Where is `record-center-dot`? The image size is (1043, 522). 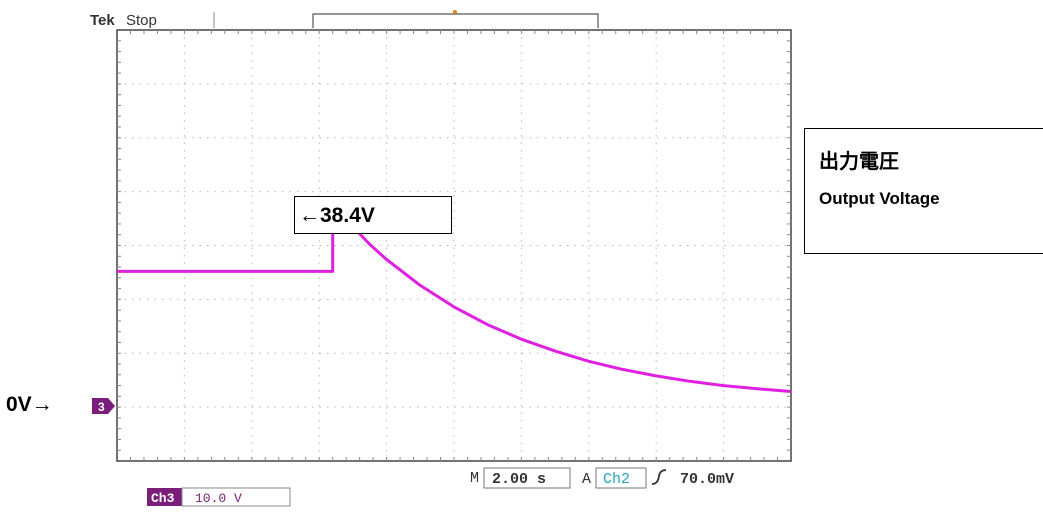
record-center-dot is located at coordinates (455, 12).